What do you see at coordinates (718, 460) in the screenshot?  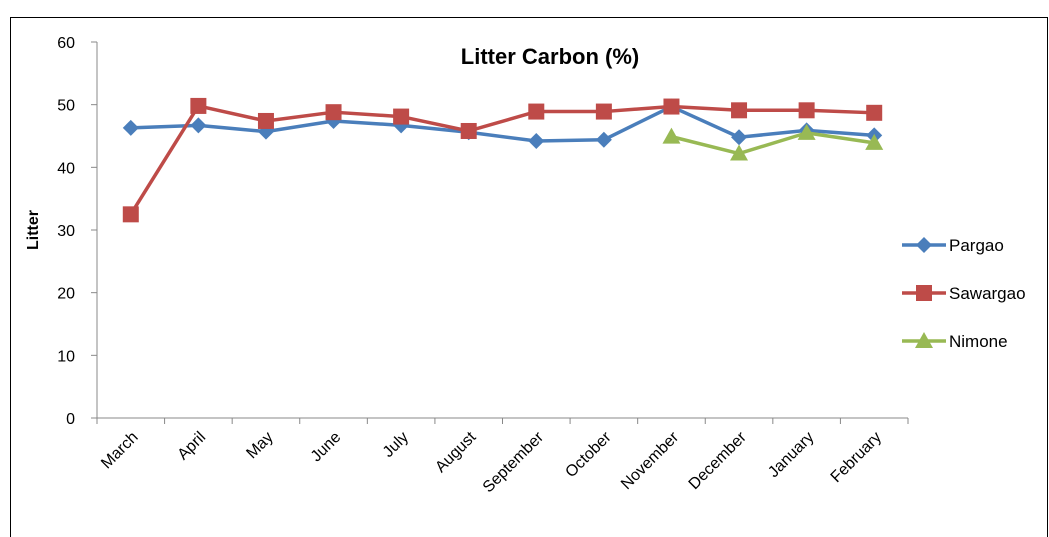 I see `x-tick-label: December` at bounding box center [718, 460].